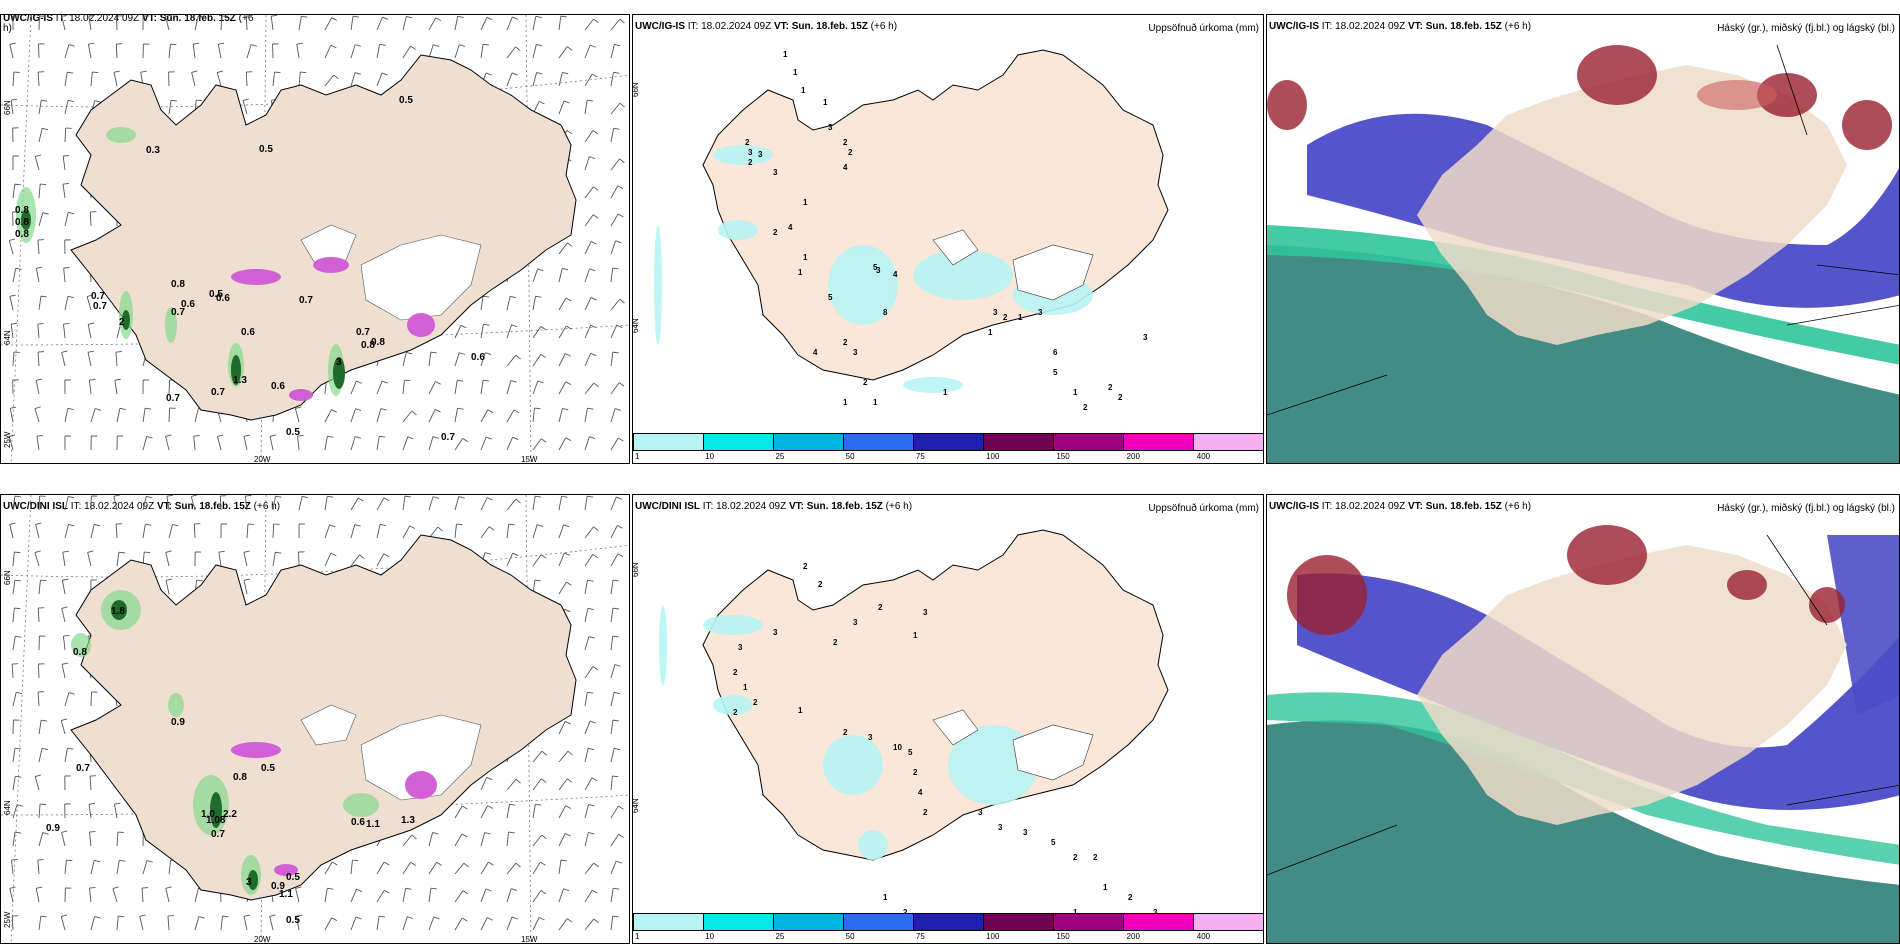 The image size is (1900, 950). I want to click on precip-value-label: 5, so click(875, 267).